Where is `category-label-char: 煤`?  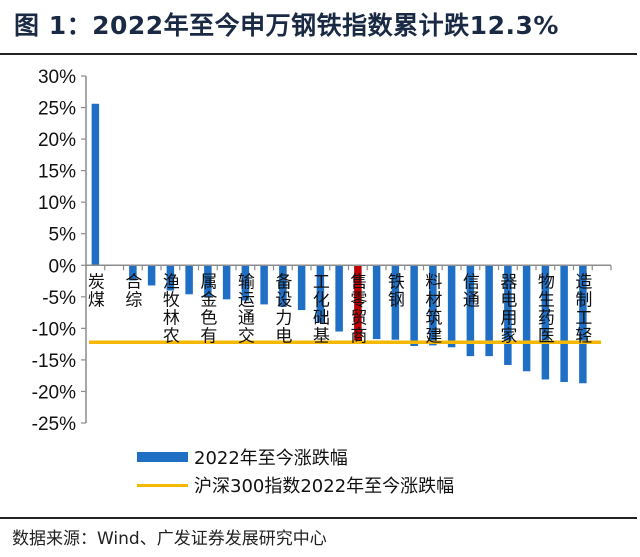
category-label-char: 煤 is located at coordinates (96, 300).